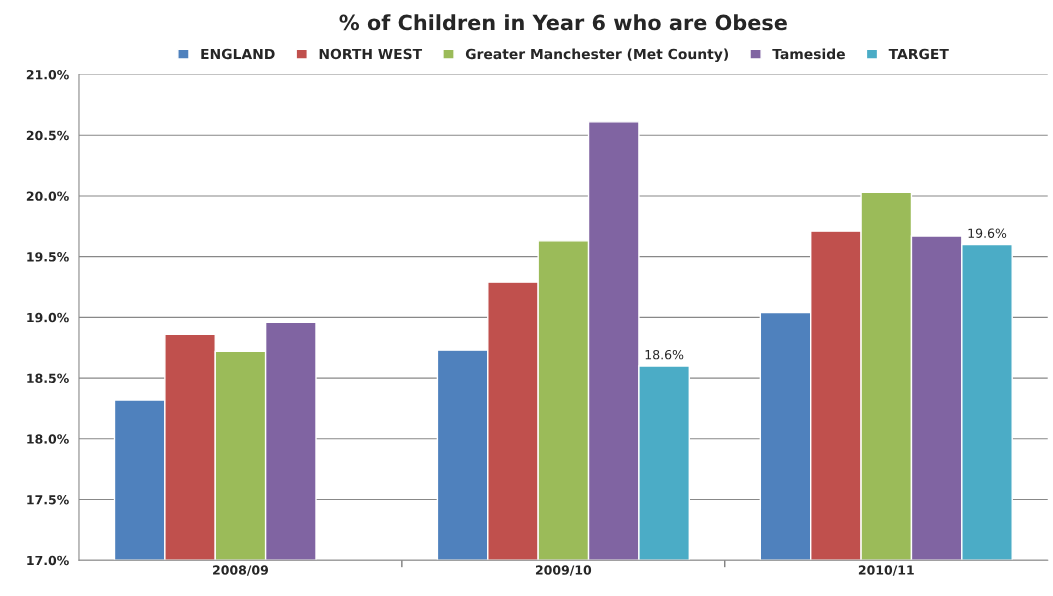  What do you see at coordinates (563, 22) in the screenshot?
I see `chart-title: % of Children in Year 6 who are Obese` at bounding box center [563, 22].